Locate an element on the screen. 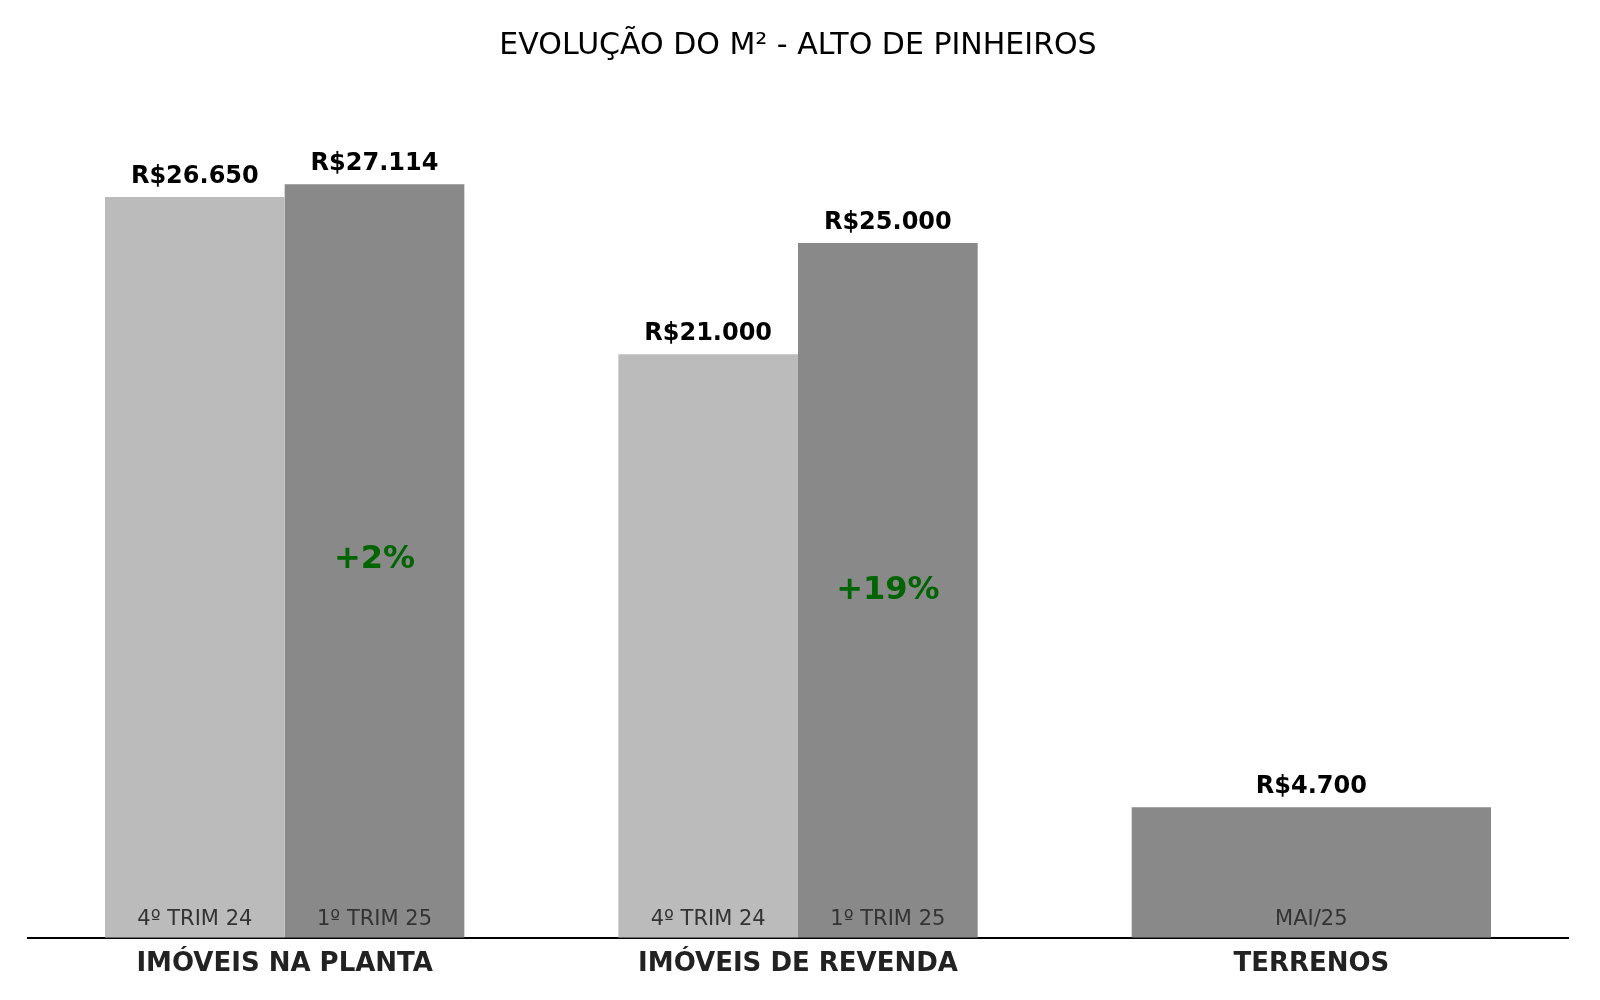  text: 1º TRIM 25 is located at coordinates (888, 917).